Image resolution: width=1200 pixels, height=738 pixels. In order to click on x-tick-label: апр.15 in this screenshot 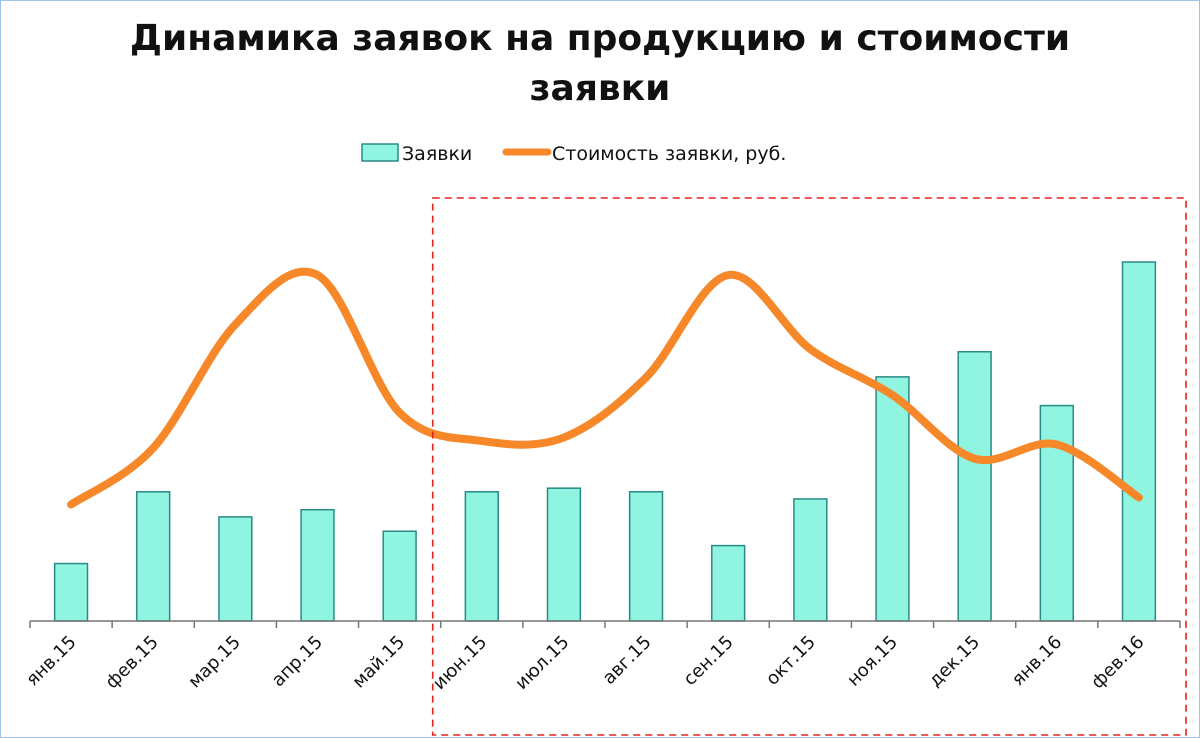, I will do `click(297, 661)`.